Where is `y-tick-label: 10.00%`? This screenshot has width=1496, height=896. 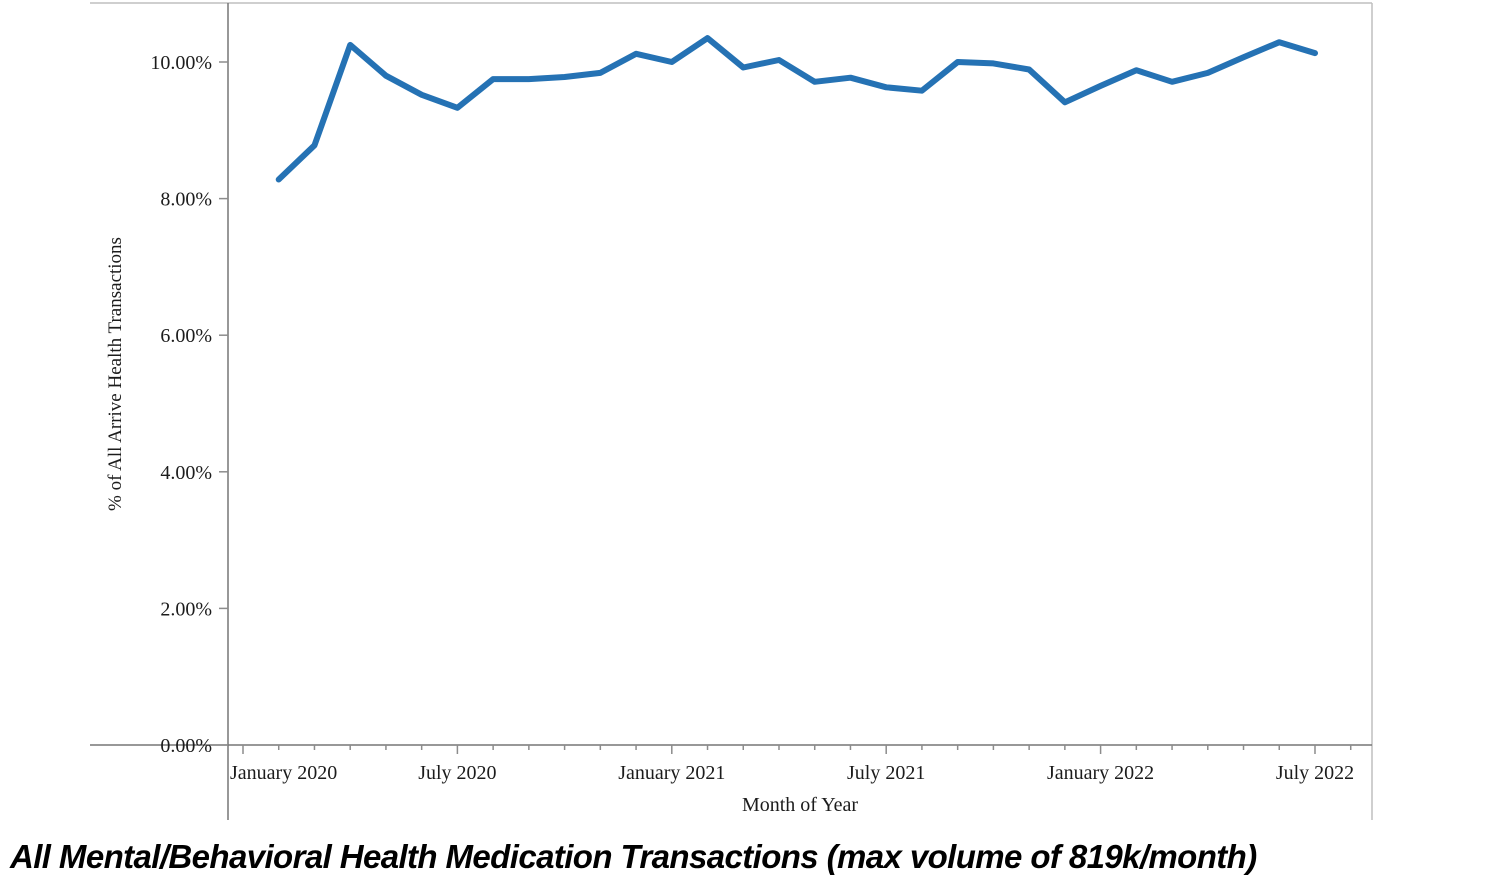 y-tick-label: 10.00% is located at coordinates (181, 63).